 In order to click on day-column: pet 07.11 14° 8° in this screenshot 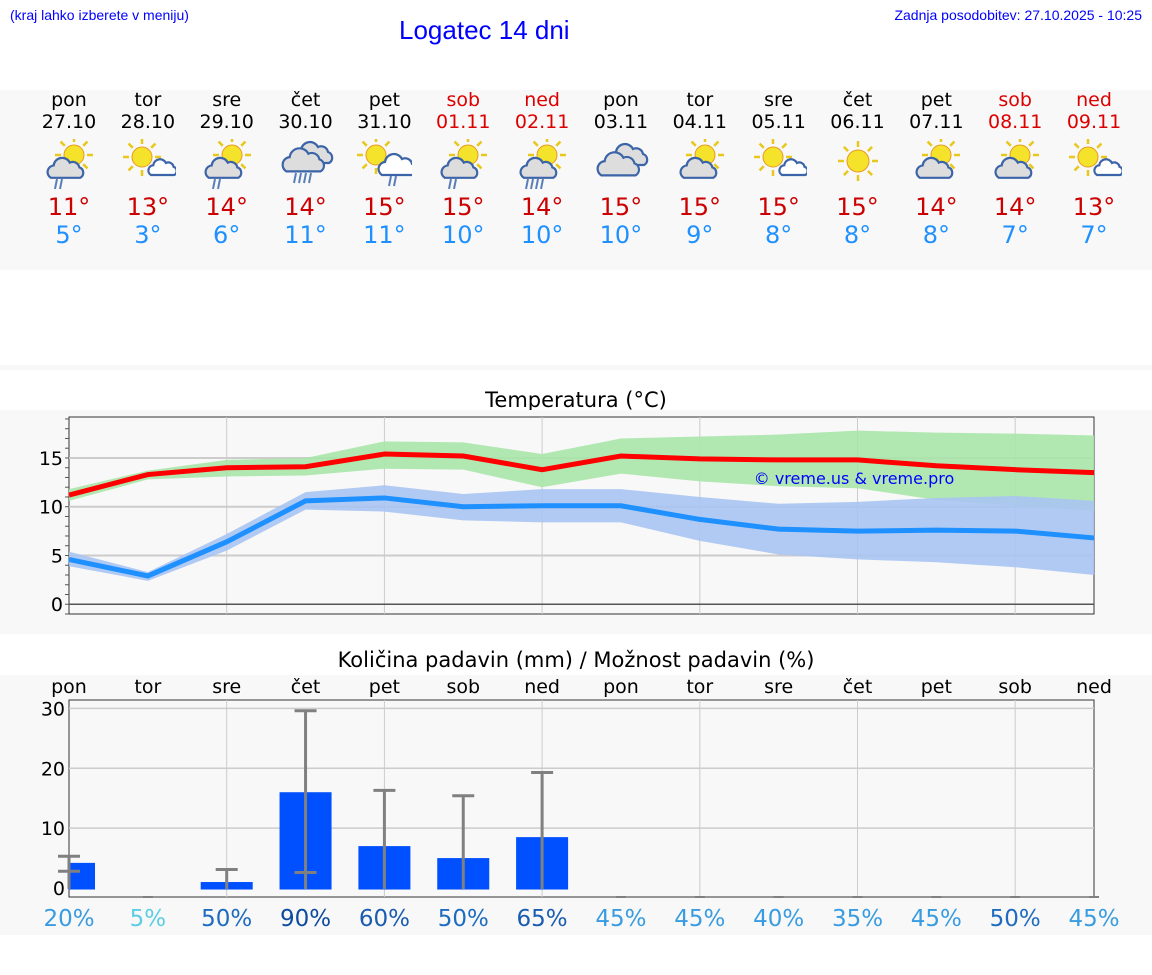, I will do `click(936, 169)`.